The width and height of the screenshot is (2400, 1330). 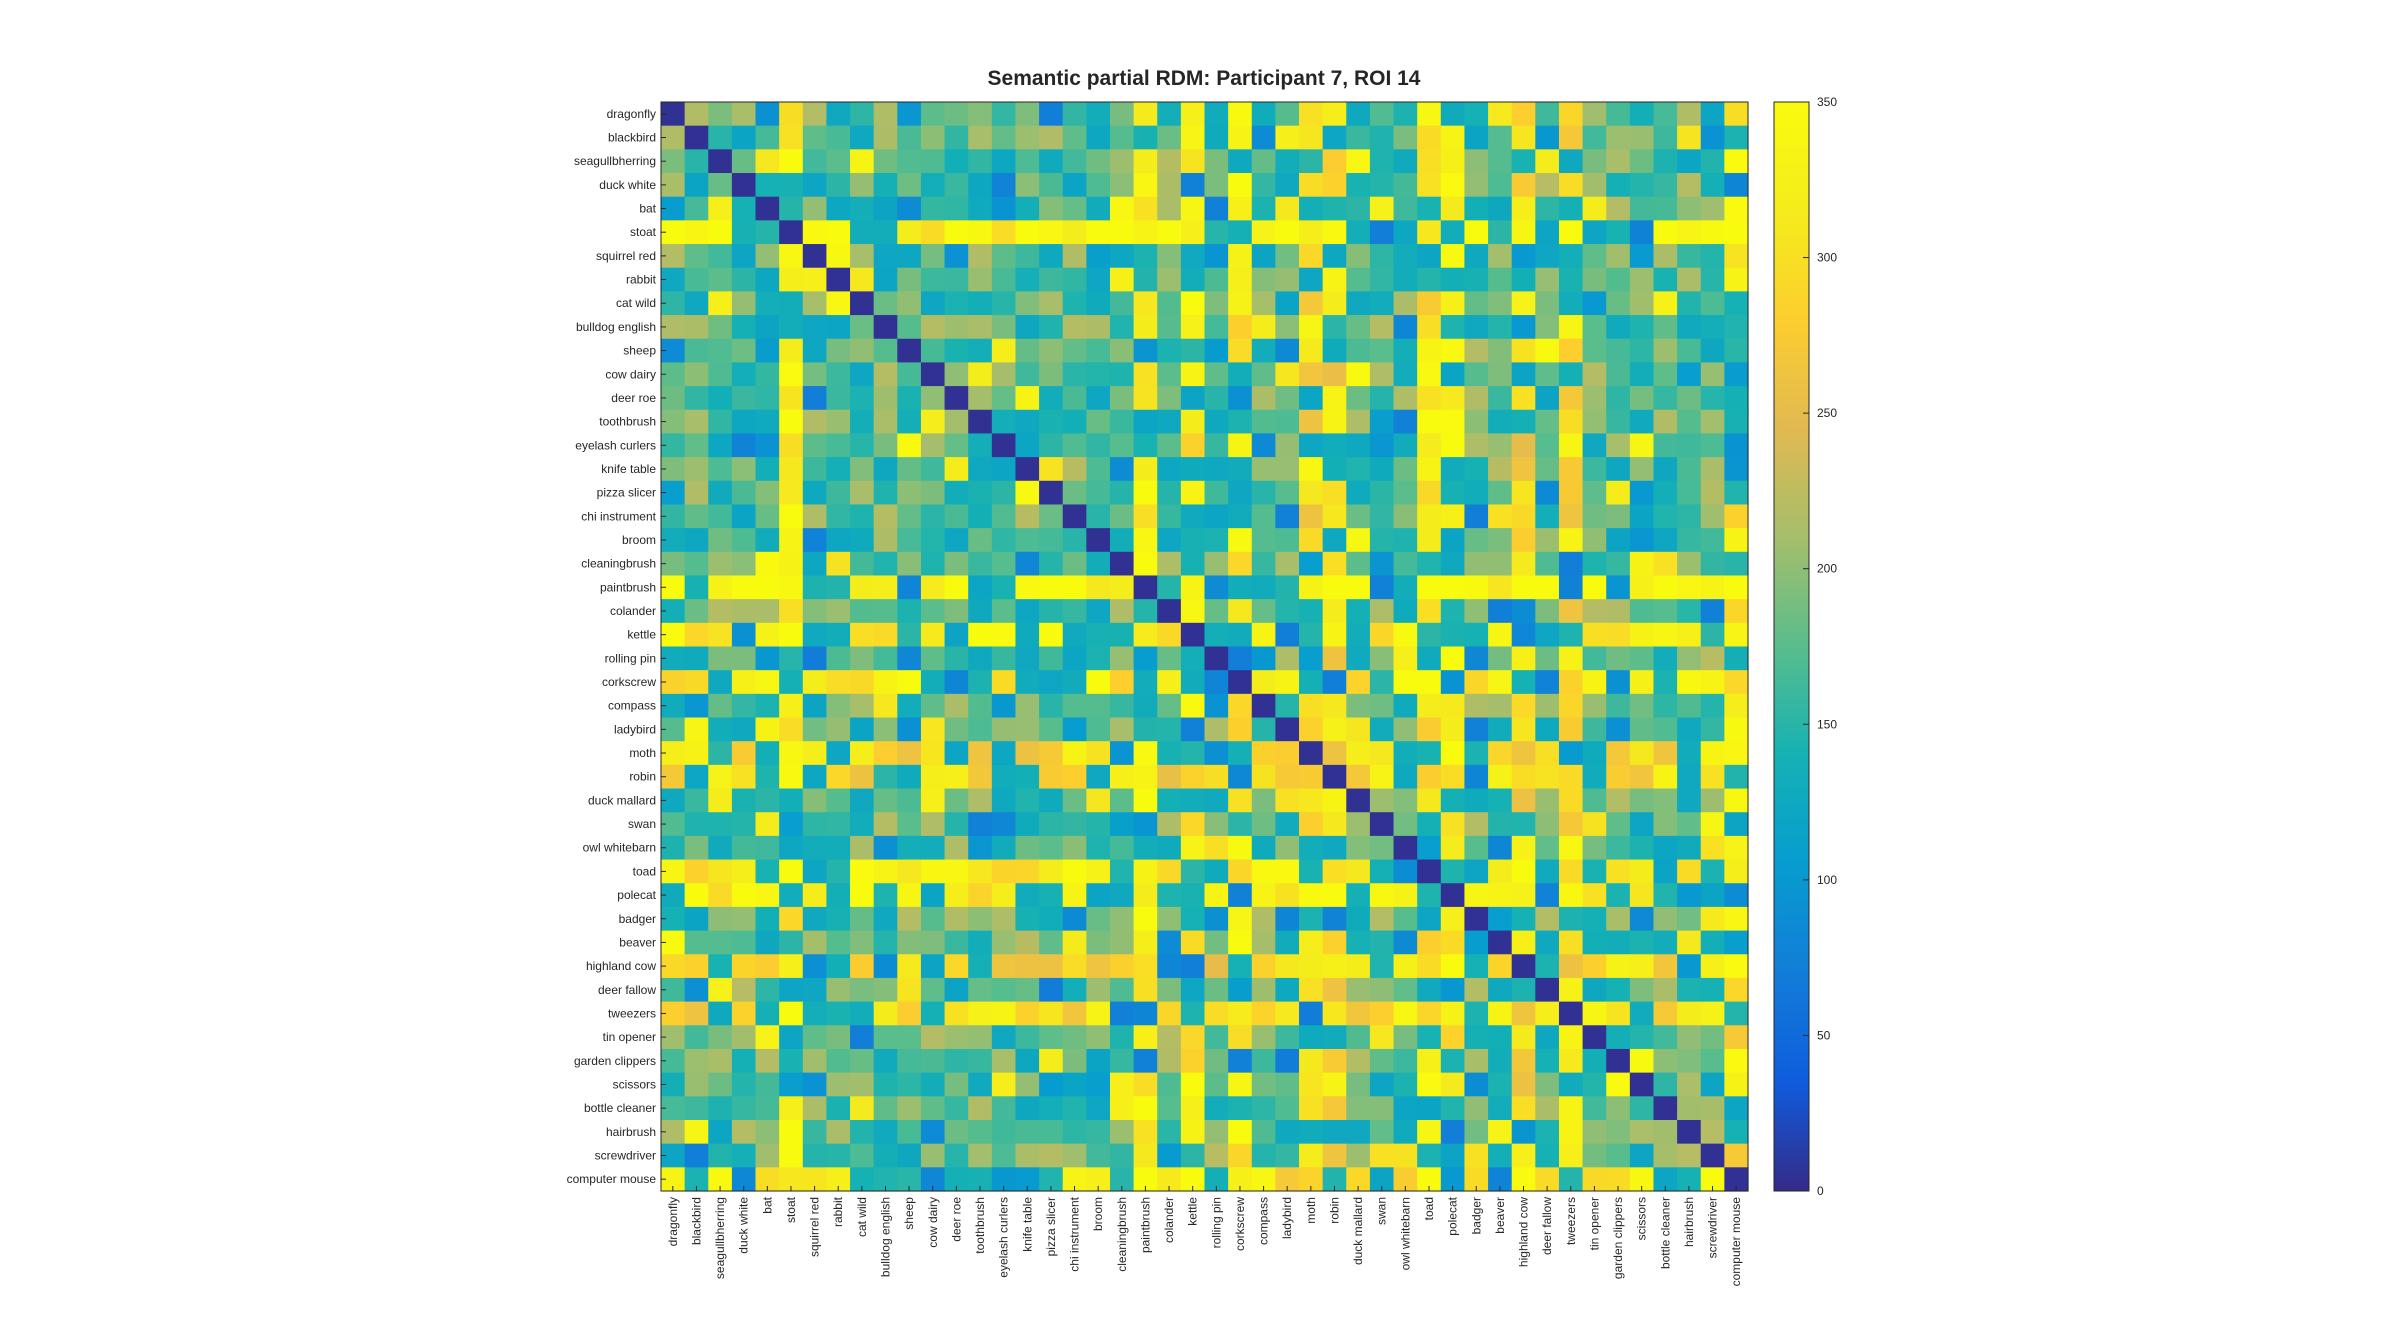 What do you see at coordinates (632, 1013) in the screenshot?
I see `row-label: tweezers` at bounding box center [632, 1013].